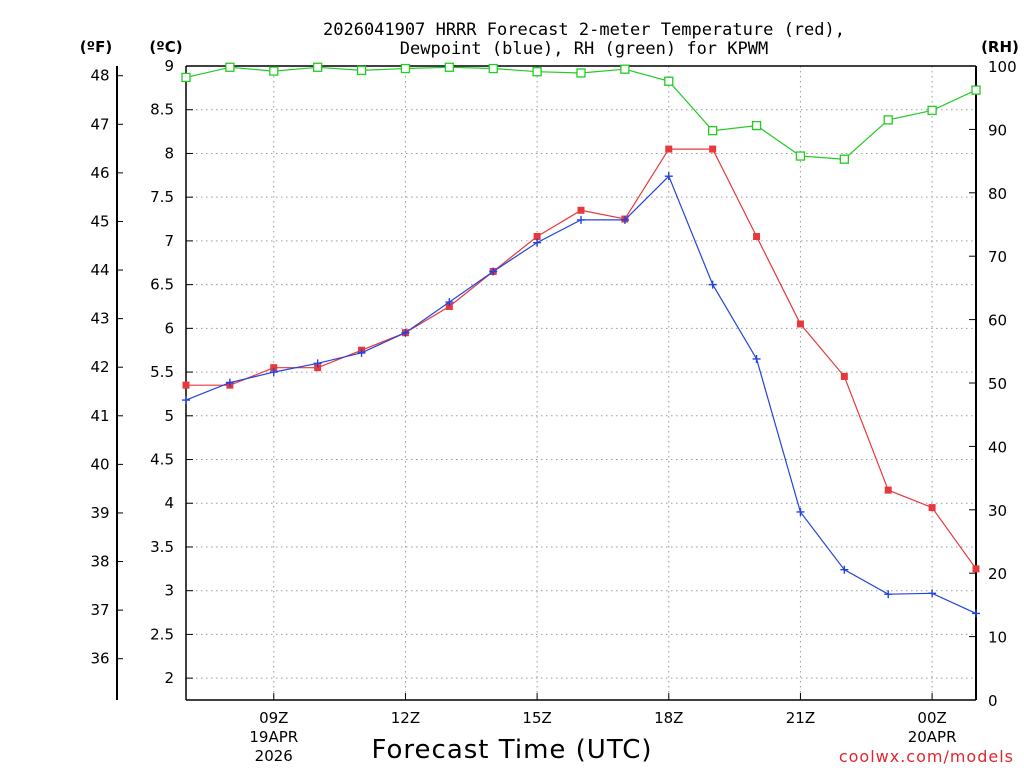  What do you see at coordinates (96, 47) in the screenshot?
I see `fahrenheit-axis-label: (ºF)` at bounding box center [96, 47].